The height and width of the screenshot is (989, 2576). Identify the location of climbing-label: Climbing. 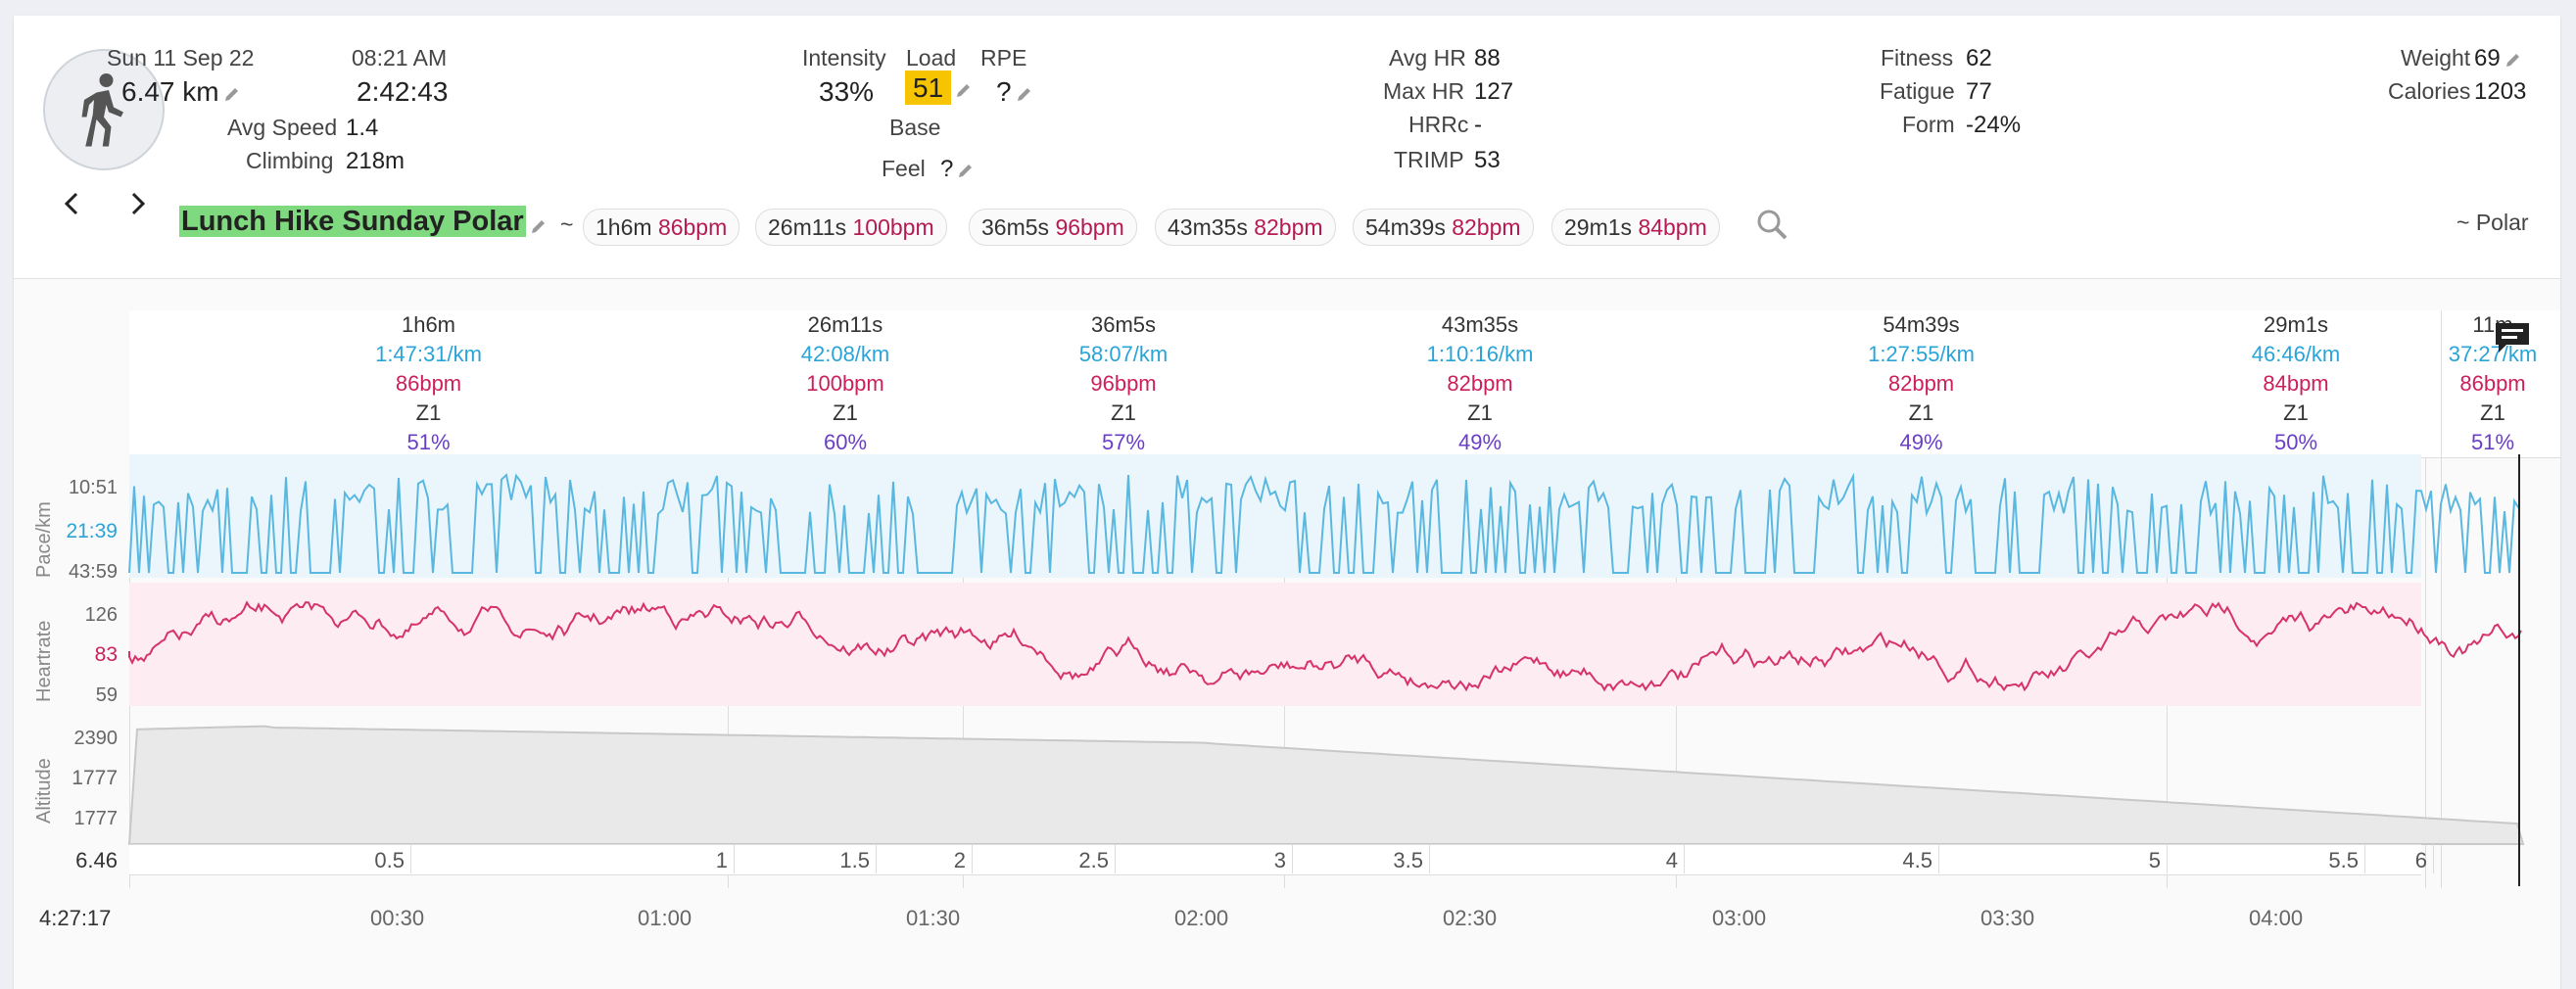
(290, 160).